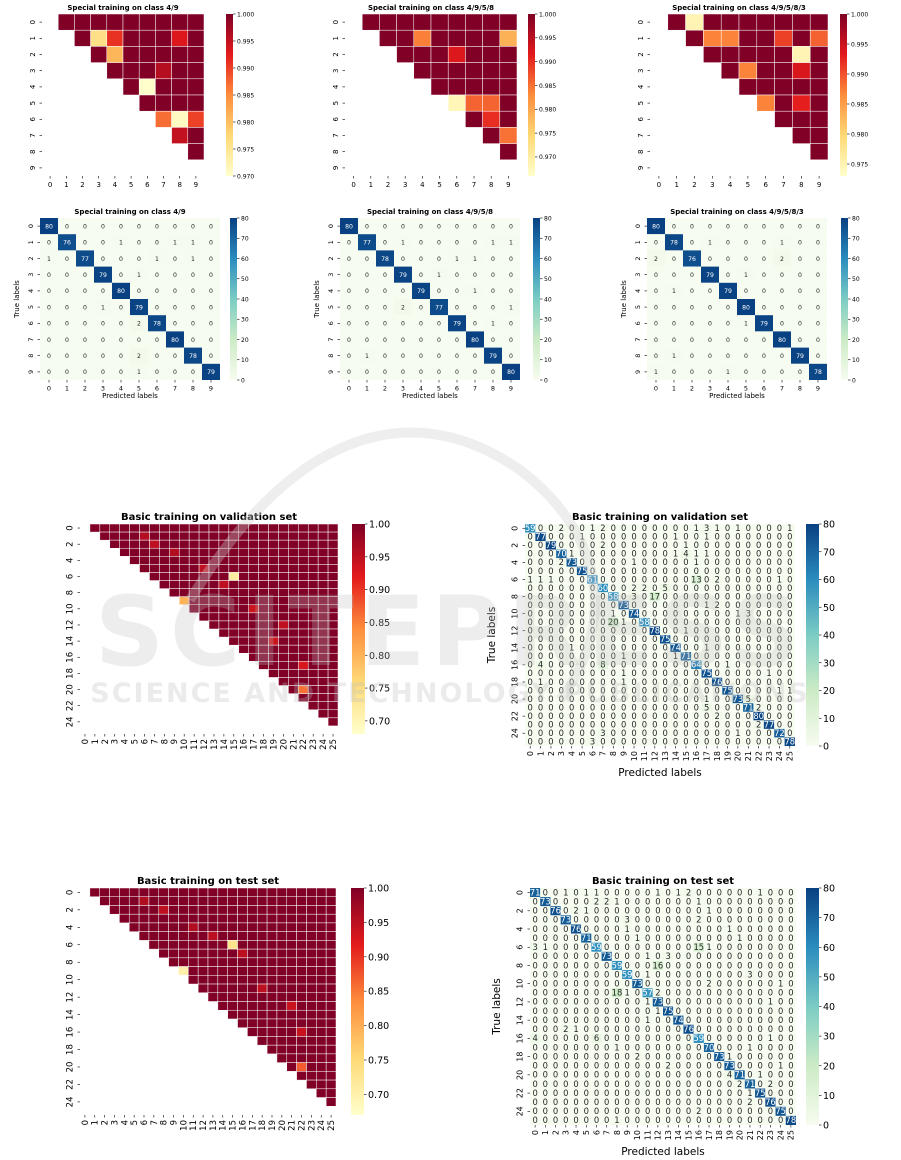 The image size is (901, 1160). I want to click on colorbar-tick-label: 0.975, so click(245, 149).